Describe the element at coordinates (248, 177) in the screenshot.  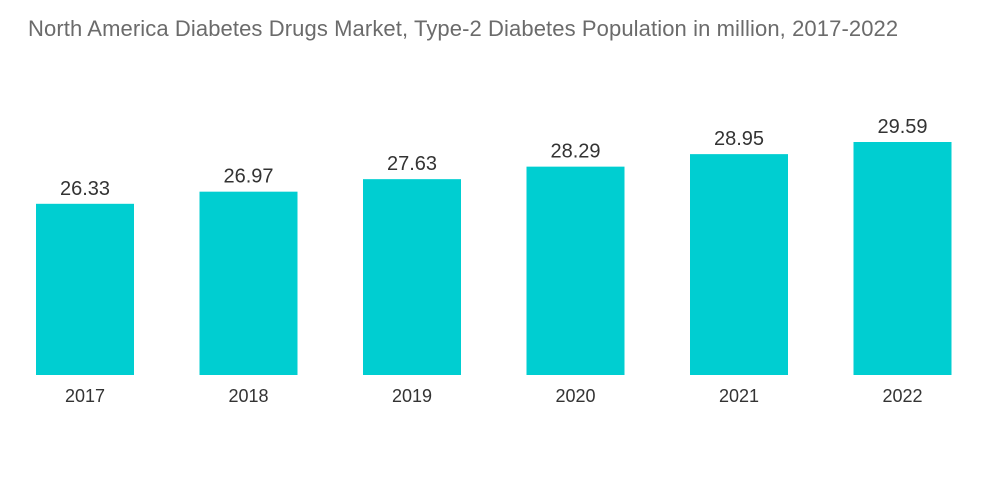
I see `data-label-2018: 26.97` at that location.